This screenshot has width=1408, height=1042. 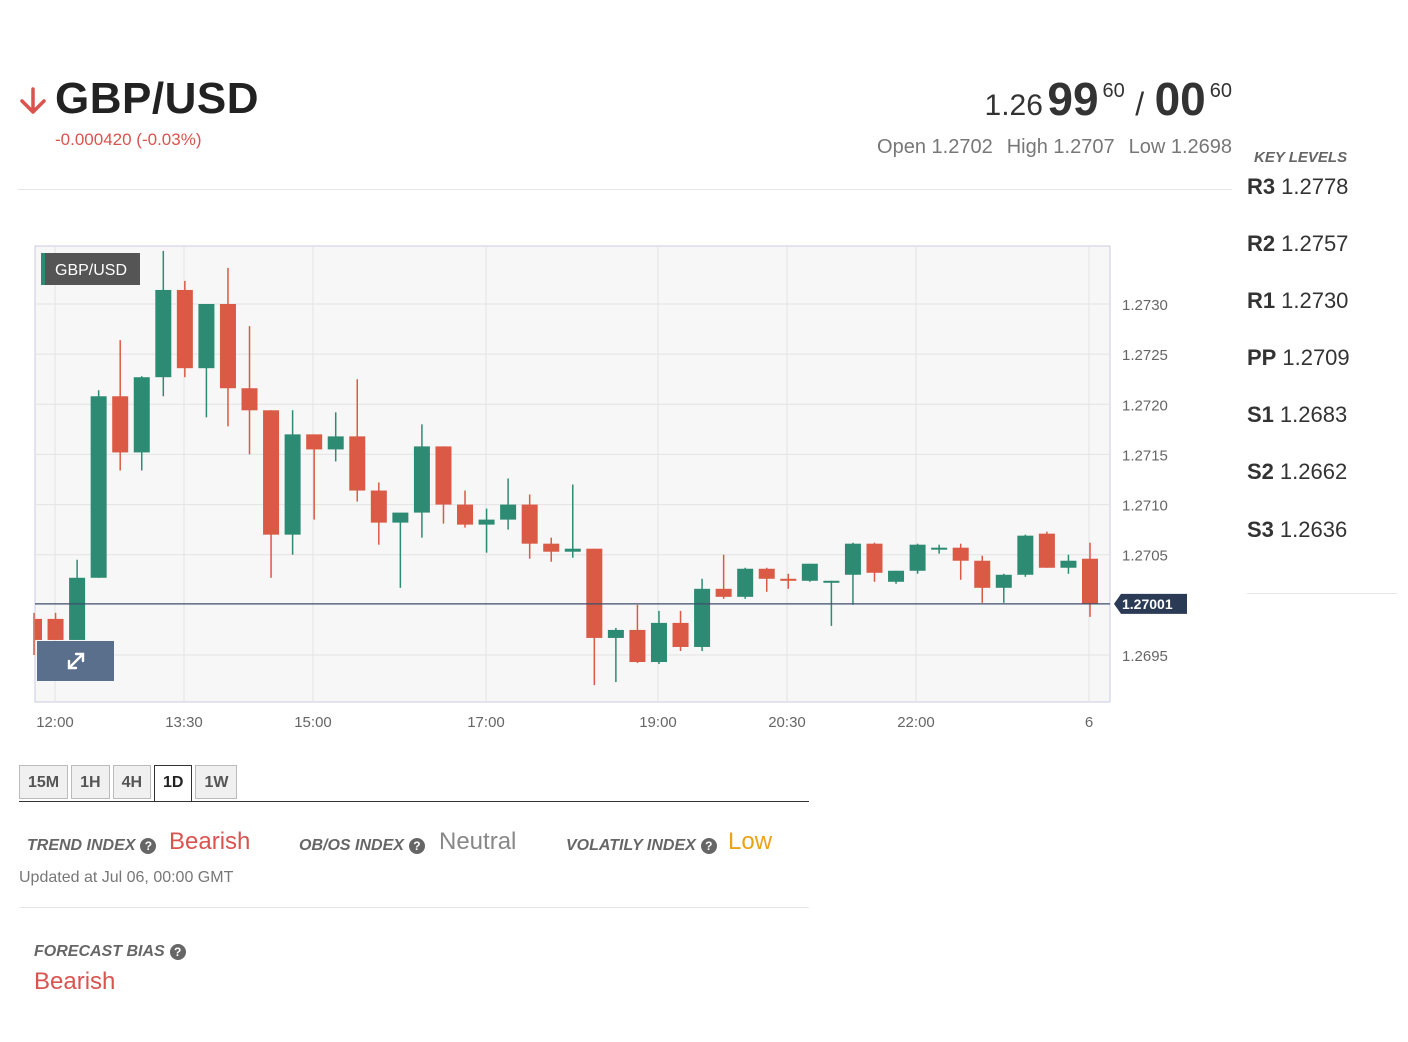 I want to click on volatility-index-value: Low, so click(x=750, y=841).